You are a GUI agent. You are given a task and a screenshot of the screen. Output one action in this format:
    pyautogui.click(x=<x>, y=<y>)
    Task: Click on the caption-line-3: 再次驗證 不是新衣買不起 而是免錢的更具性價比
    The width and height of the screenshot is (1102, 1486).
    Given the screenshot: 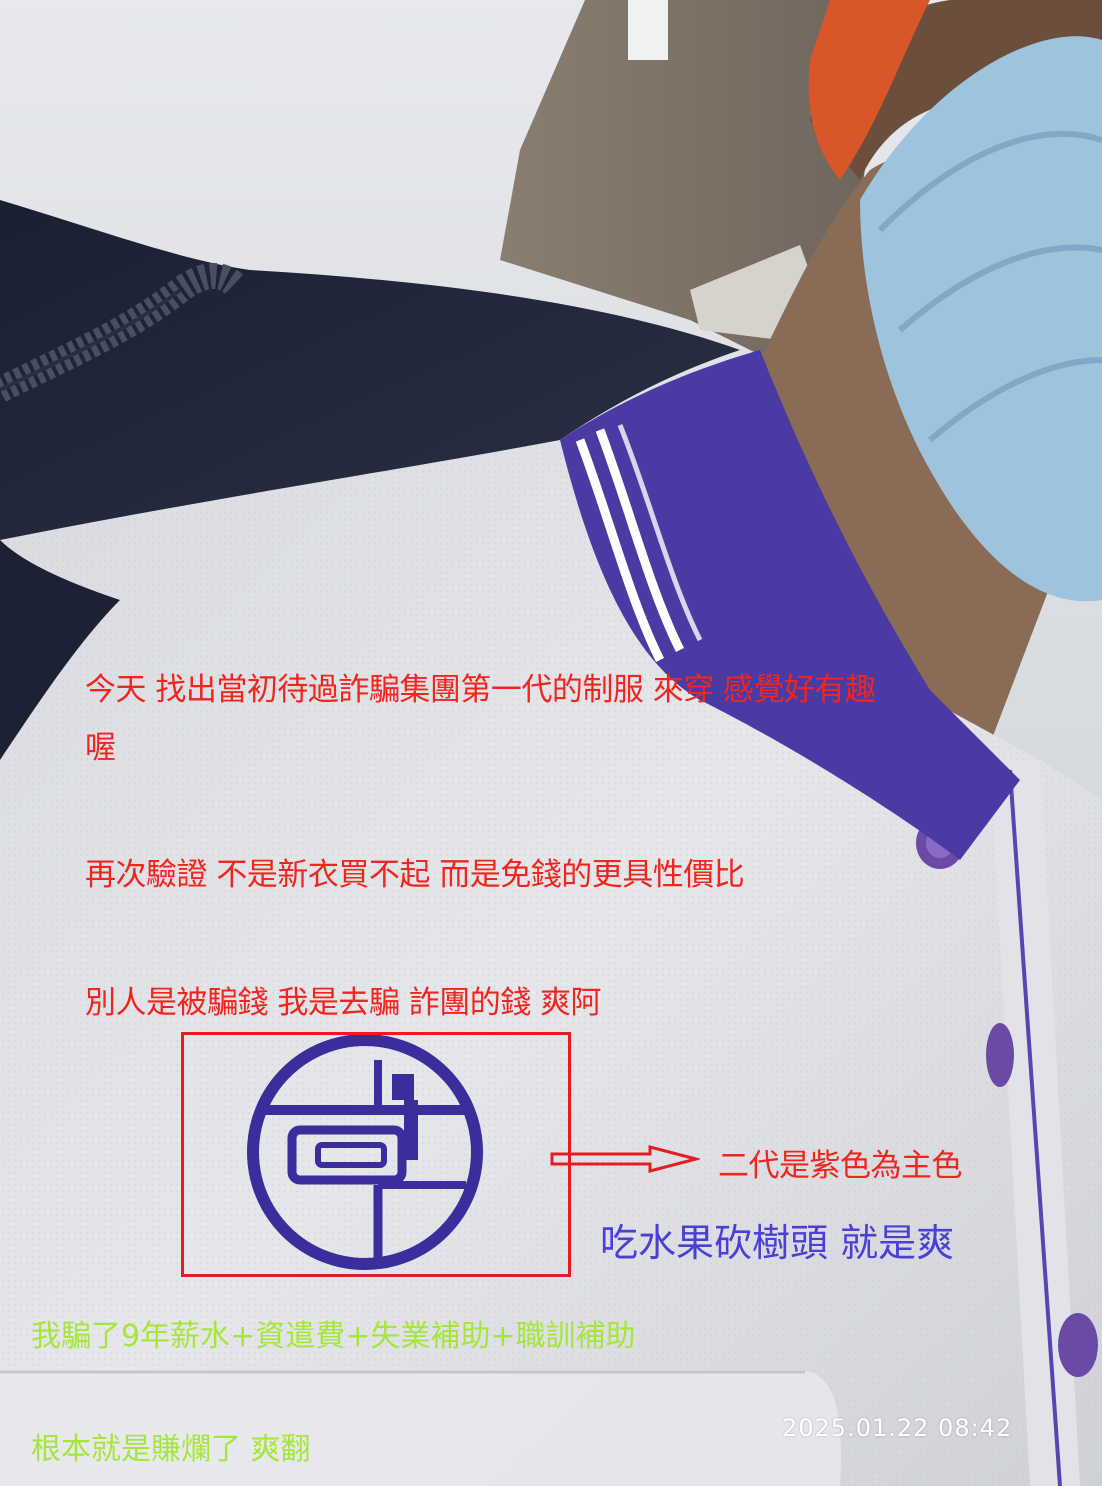 What is the action you would take?
    pyautogui.click(x=415, y=875)
    